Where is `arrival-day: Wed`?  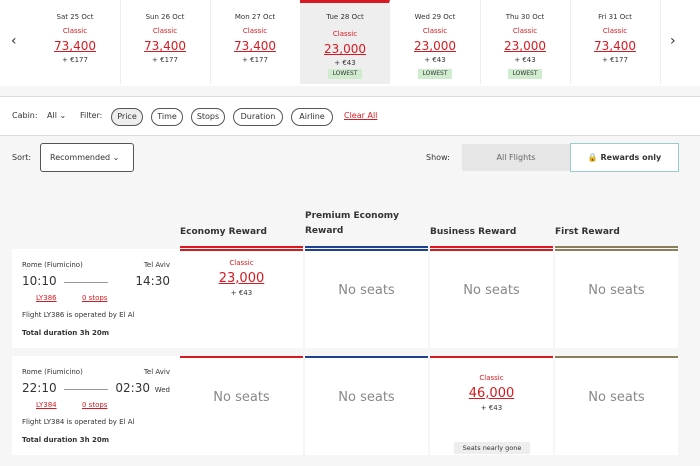
arrival-day: Wed is located at coordinates (162, 390).